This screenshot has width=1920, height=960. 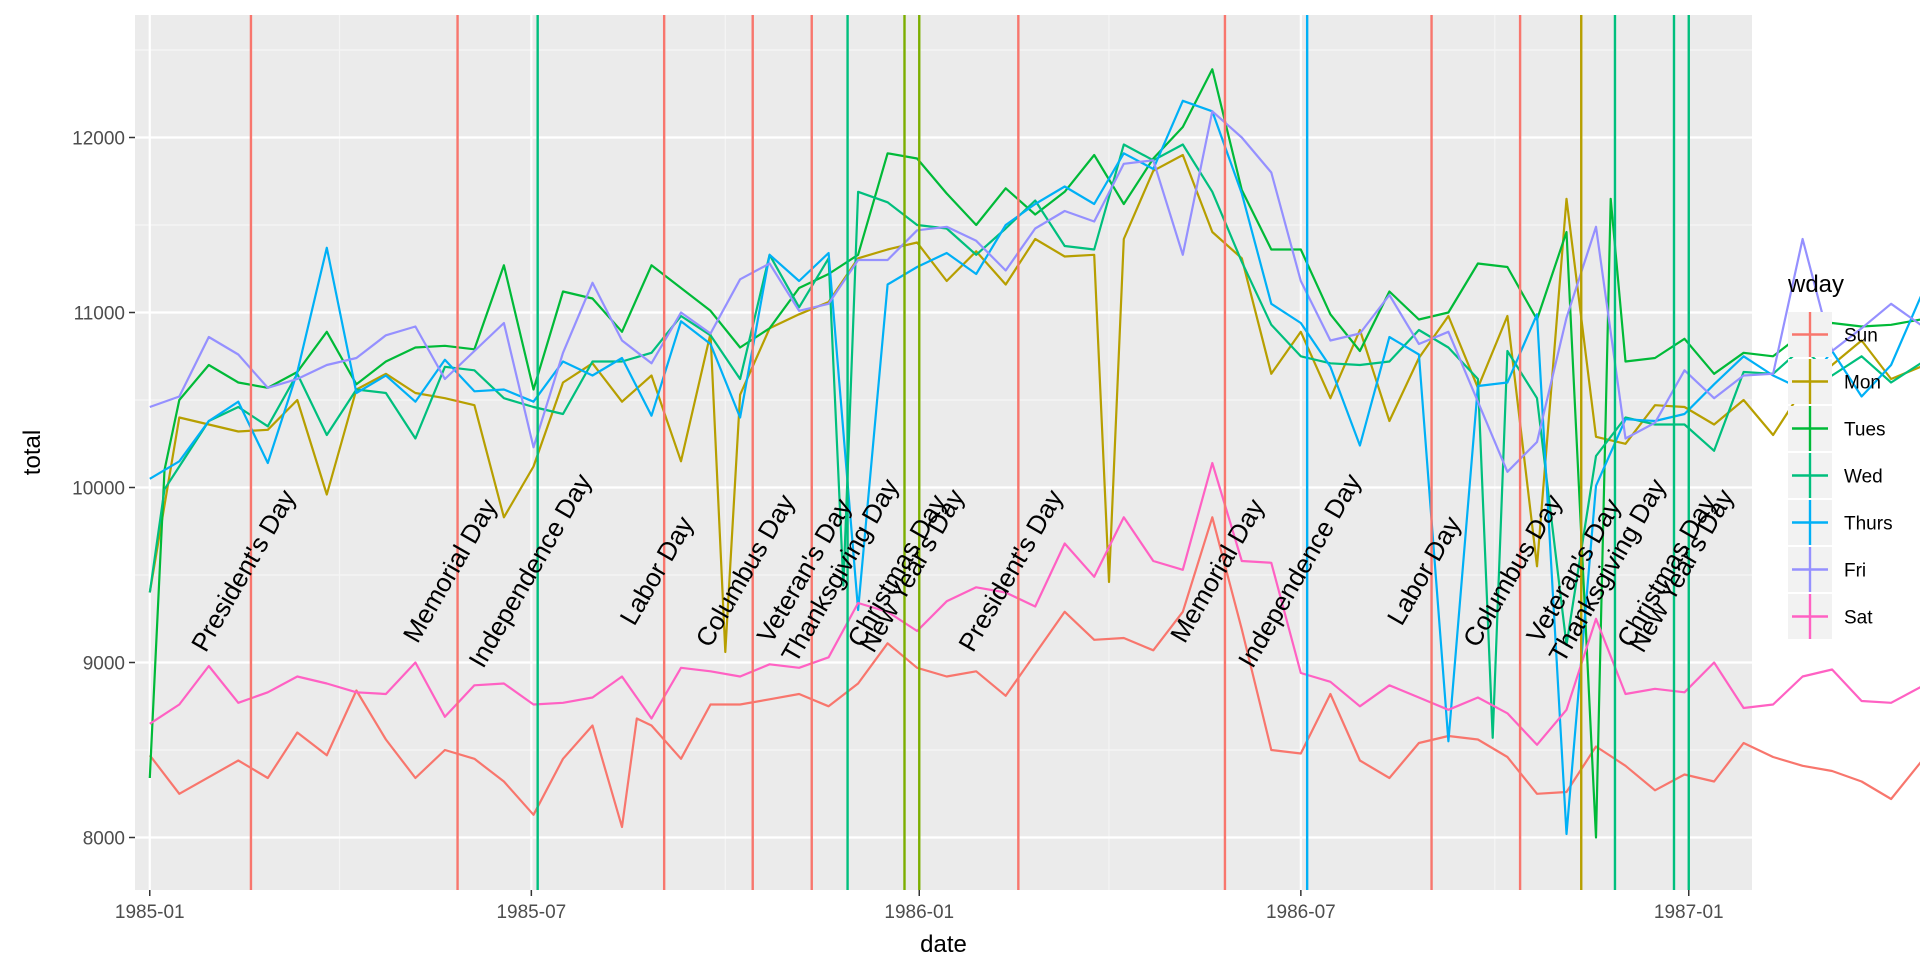 I want to click on x-tick-label: 1986-01, so click(x=919, y=912).